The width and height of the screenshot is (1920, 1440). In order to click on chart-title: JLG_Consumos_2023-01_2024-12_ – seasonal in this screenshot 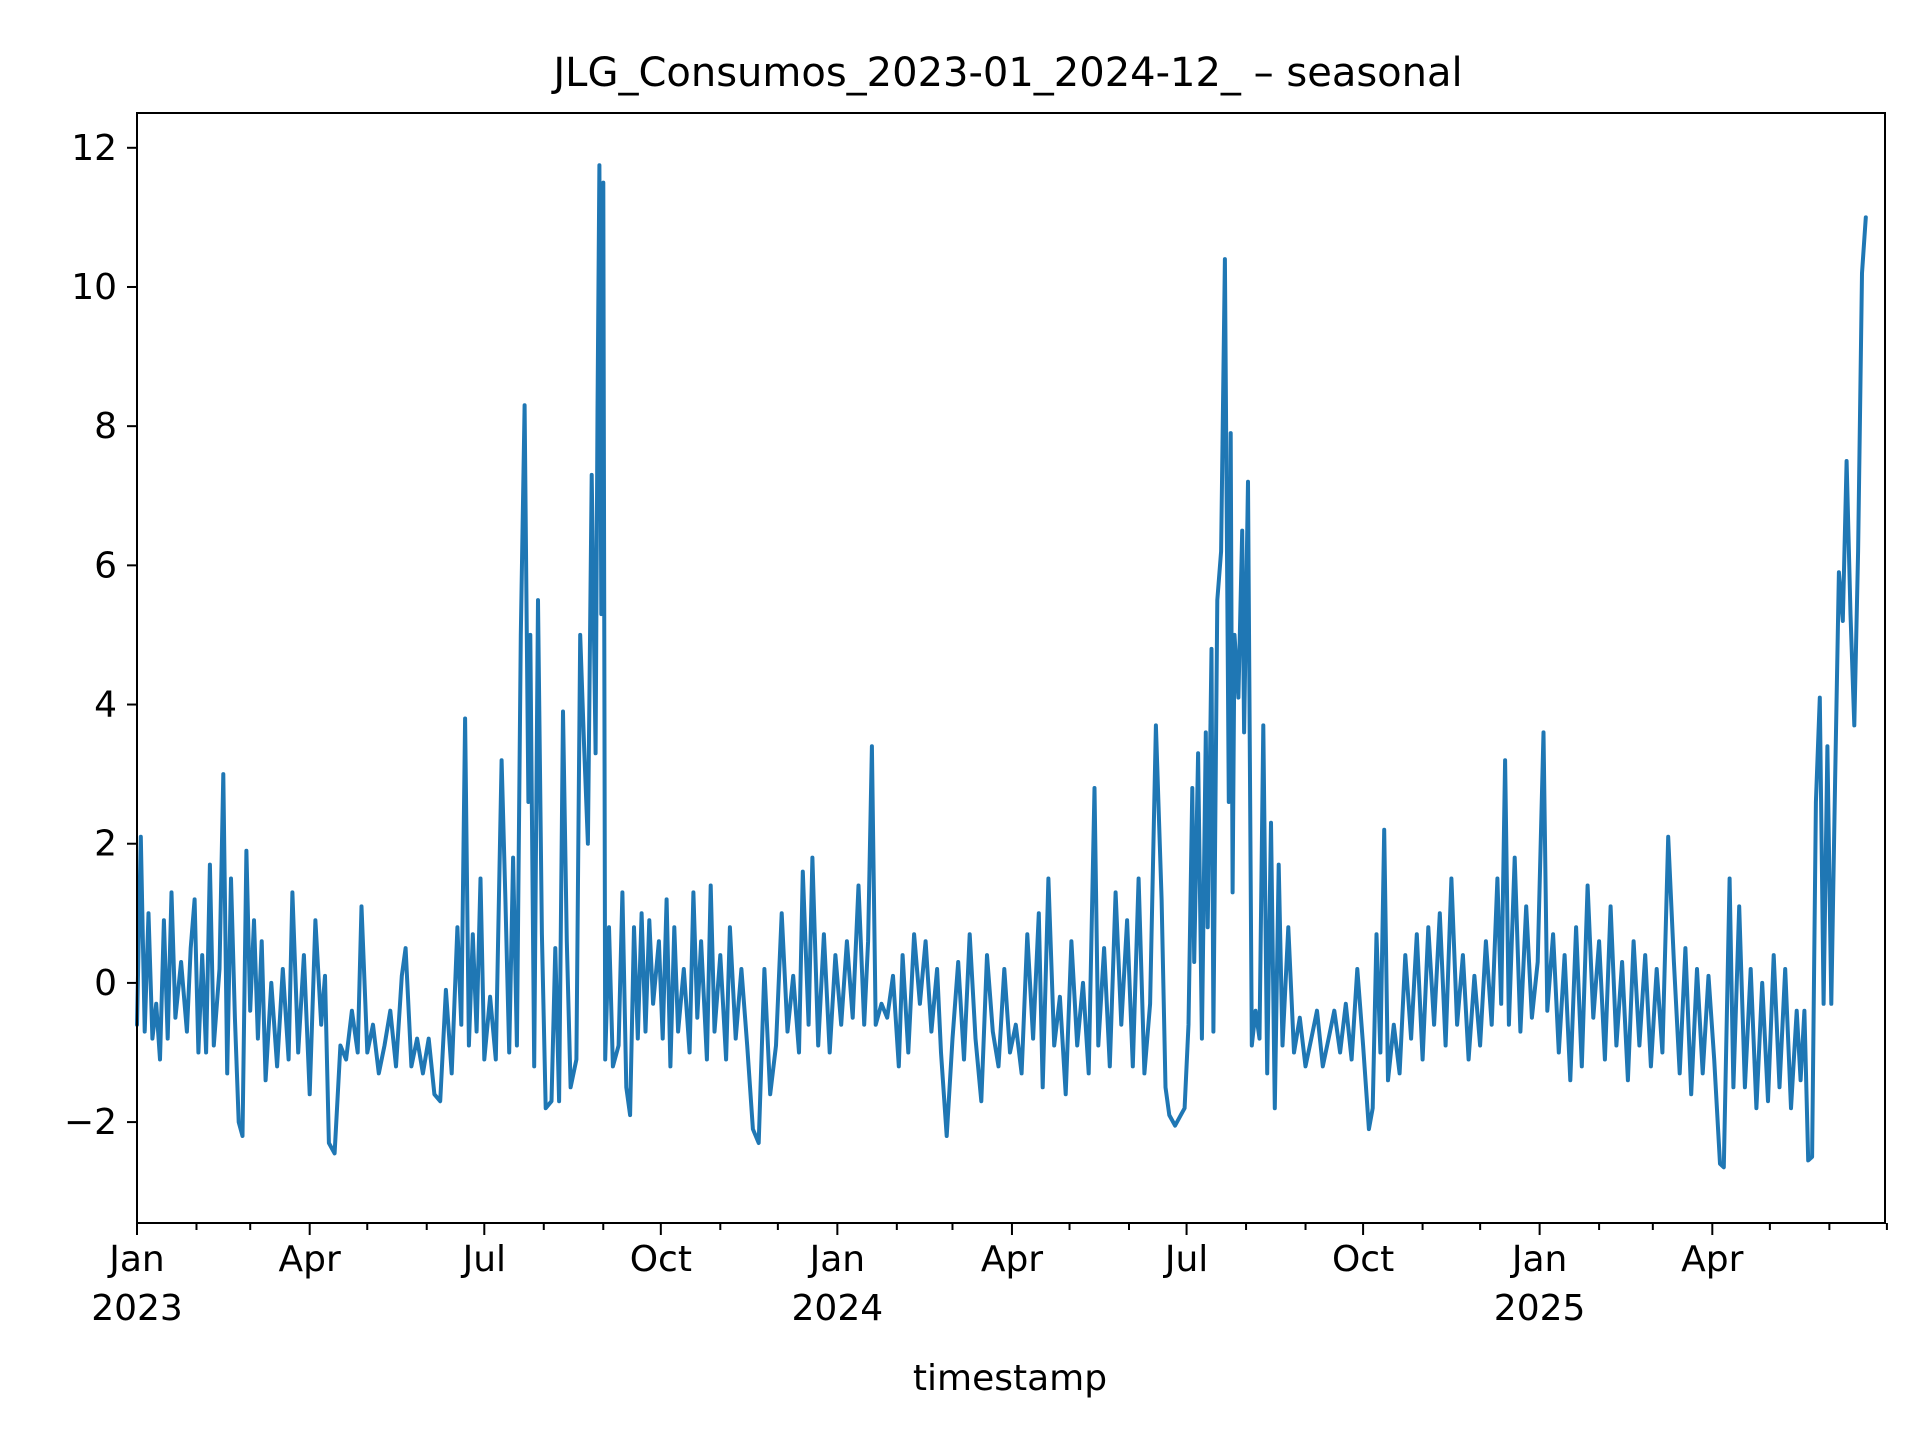, I will do `click(1006, 73)`.